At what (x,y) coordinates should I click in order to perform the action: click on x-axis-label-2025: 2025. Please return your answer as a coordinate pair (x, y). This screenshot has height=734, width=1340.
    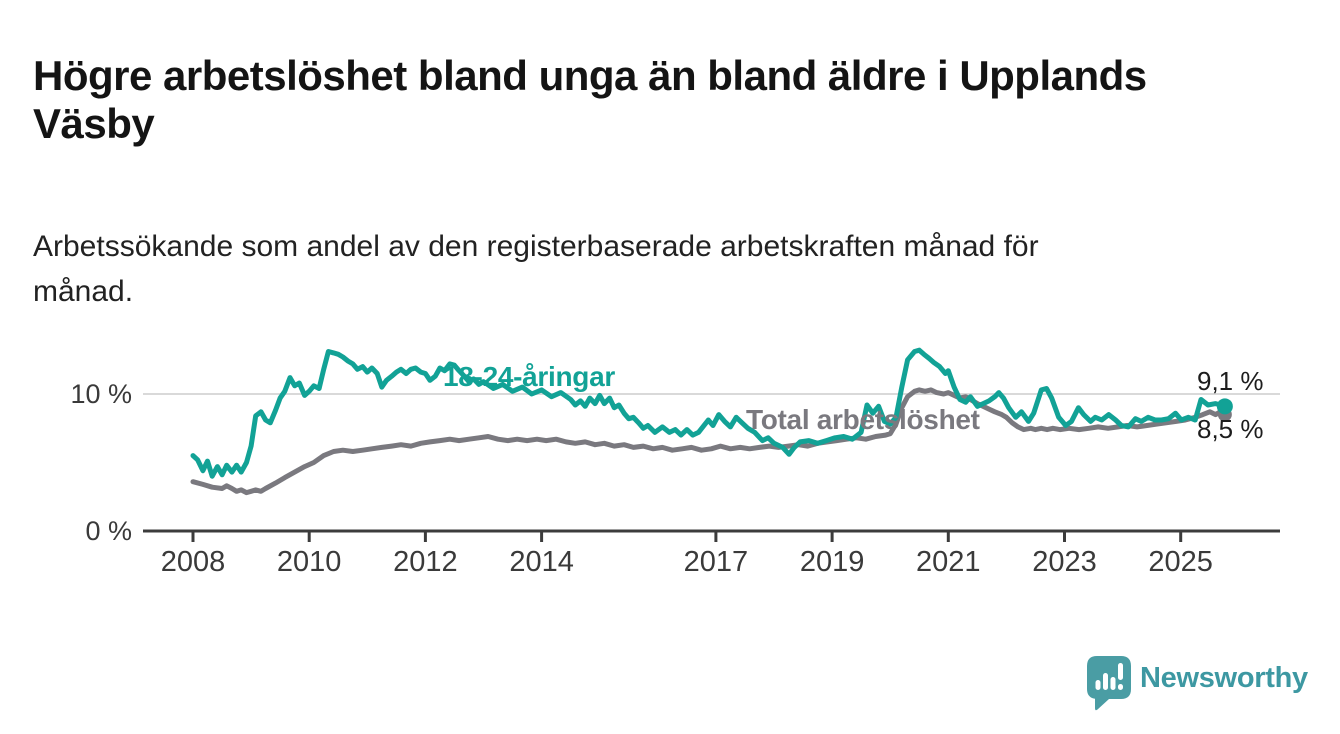
    Looking at the image, I should click on (1180, 562).